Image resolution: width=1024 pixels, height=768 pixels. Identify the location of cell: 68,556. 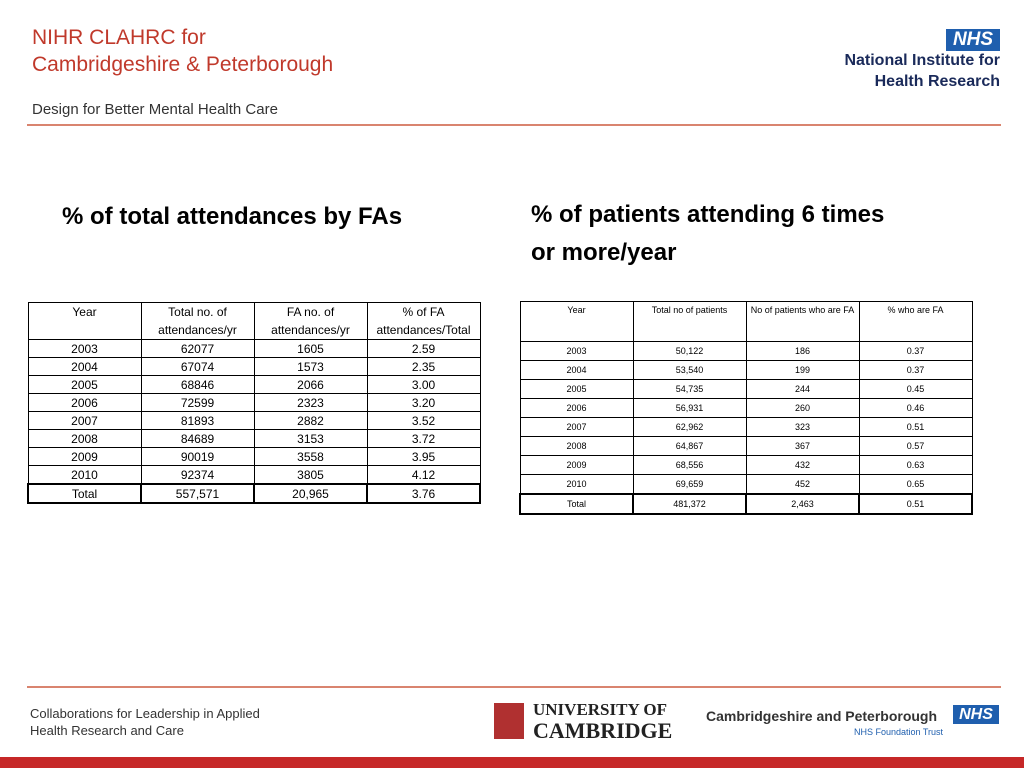
(689, 465).